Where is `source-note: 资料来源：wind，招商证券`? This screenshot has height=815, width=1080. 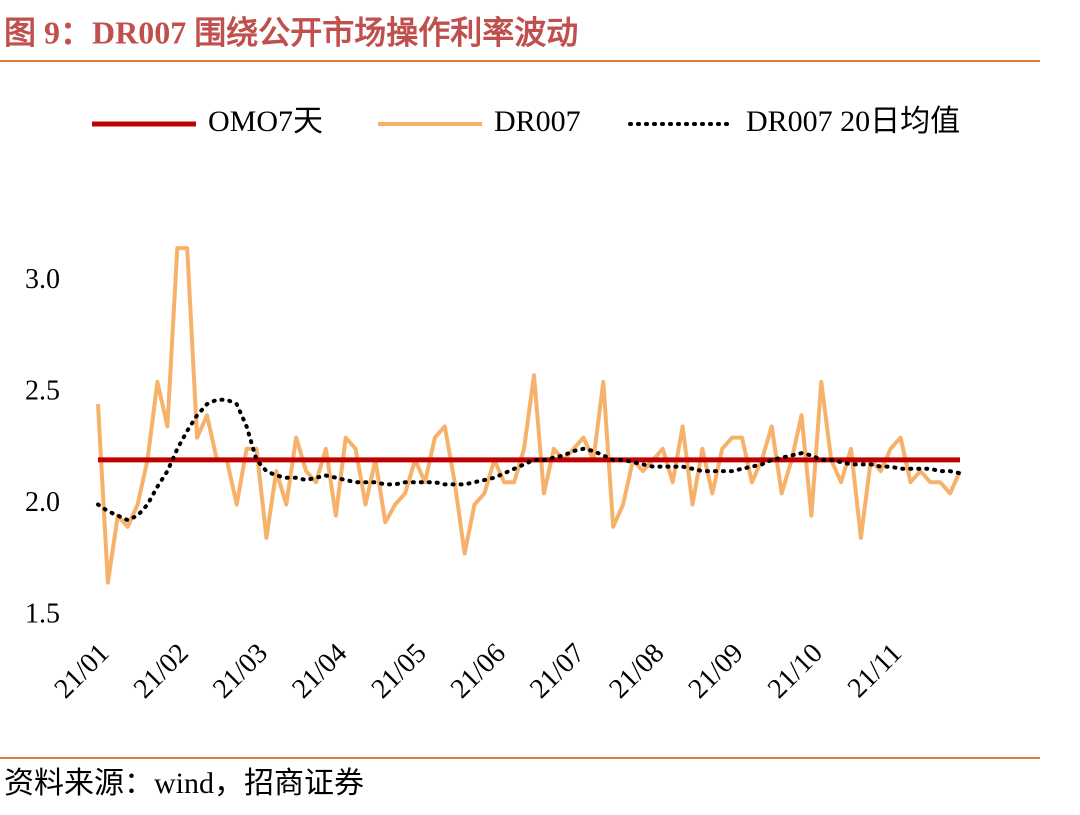 source-note: 资料来源：wind，招商证券 is located at coordinates (184, 783).